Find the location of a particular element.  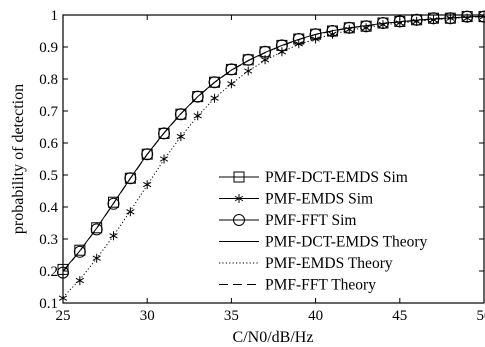

legend-label: PMF-EMDS Theory is located at coordinates (329, 263).